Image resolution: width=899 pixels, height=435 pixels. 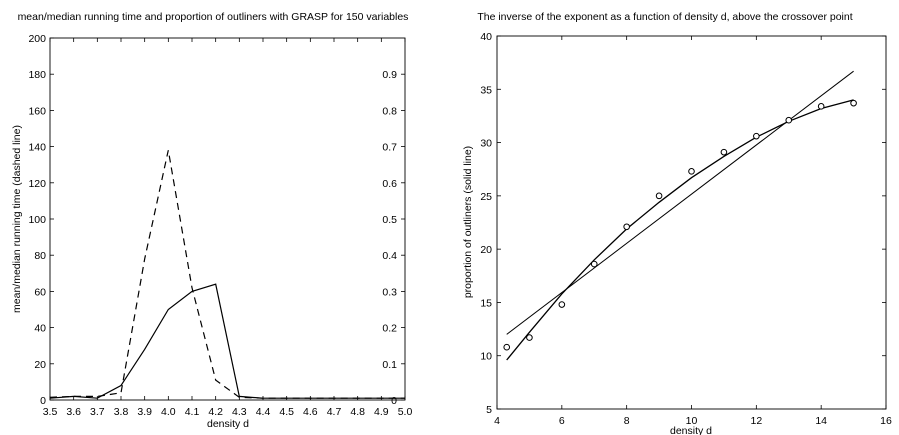 What do you see at coordinates (121, 412) in the screenshot?
I see `x-tick-label: 3.8` at bounding box center [121, 412].